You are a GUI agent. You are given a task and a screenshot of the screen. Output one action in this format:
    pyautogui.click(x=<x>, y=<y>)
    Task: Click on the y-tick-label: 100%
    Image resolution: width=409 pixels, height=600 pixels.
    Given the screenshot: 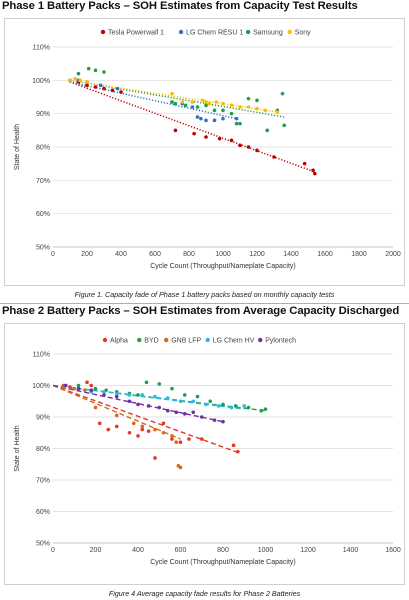 What is the action you would take?
    pyautogui.click(x=41, y=386)
    